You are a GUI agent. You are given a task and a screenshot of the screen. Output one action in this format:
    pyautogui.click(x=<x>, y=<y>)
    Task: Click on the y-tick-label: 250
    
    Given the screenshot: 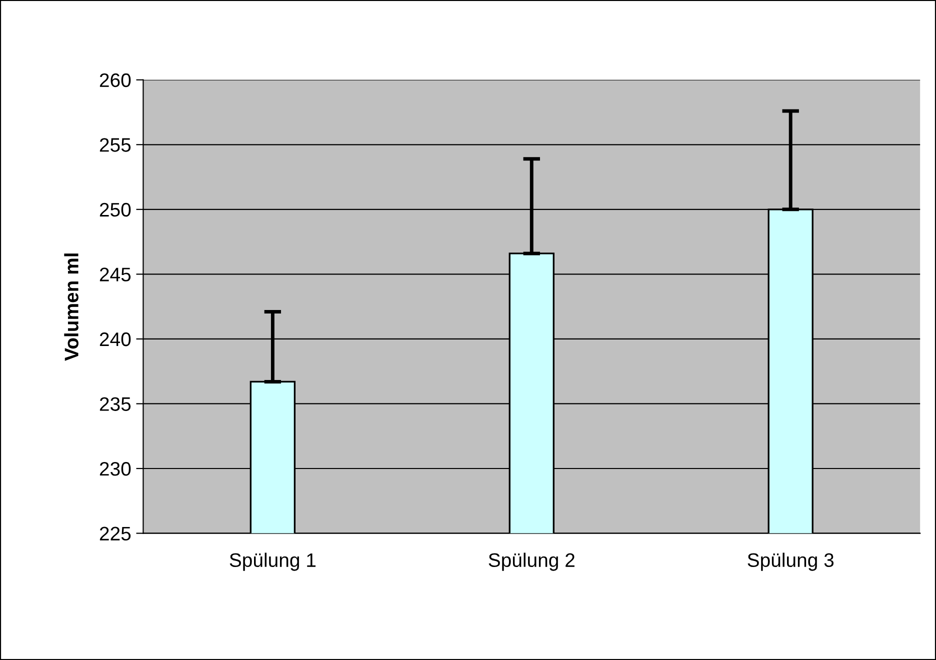 What is the action you would take?
    pyautogui.click(x=115, y=209)
    